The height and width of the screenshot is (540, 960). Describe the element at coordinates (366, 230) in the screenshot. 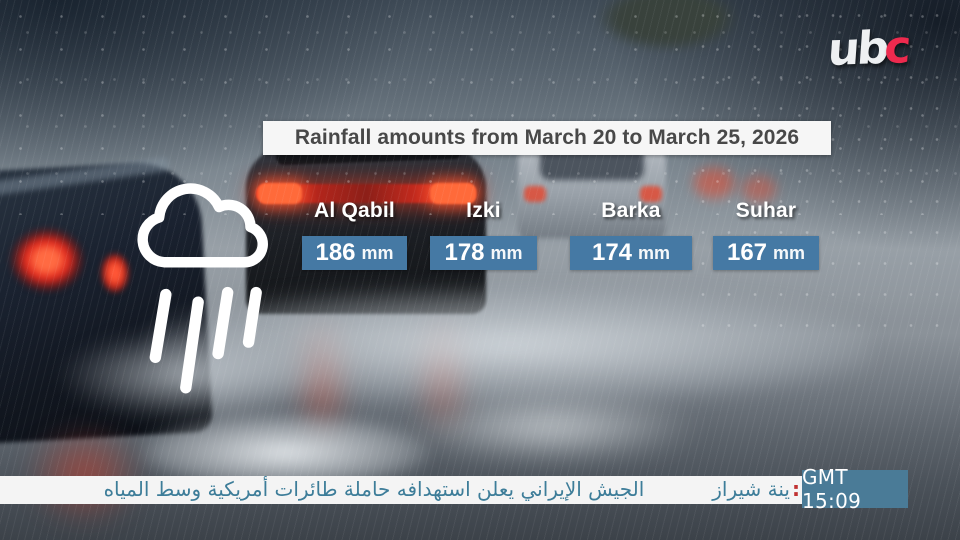

I see `dark-car-rear` at that location.